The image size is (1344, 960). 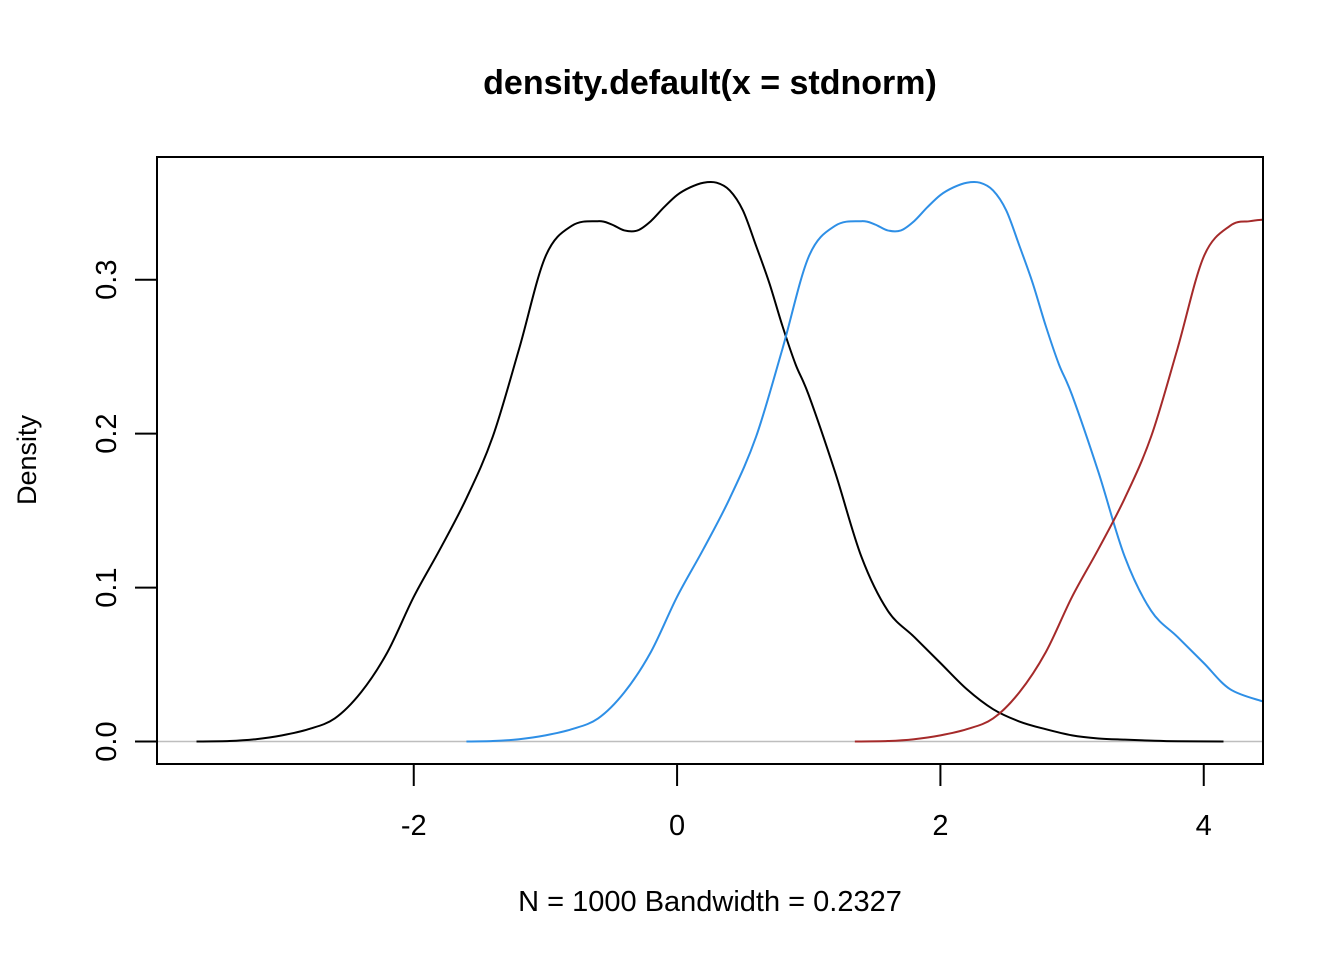 I want to click on y-tick-label: 0.2, so click(x=107, y=433).